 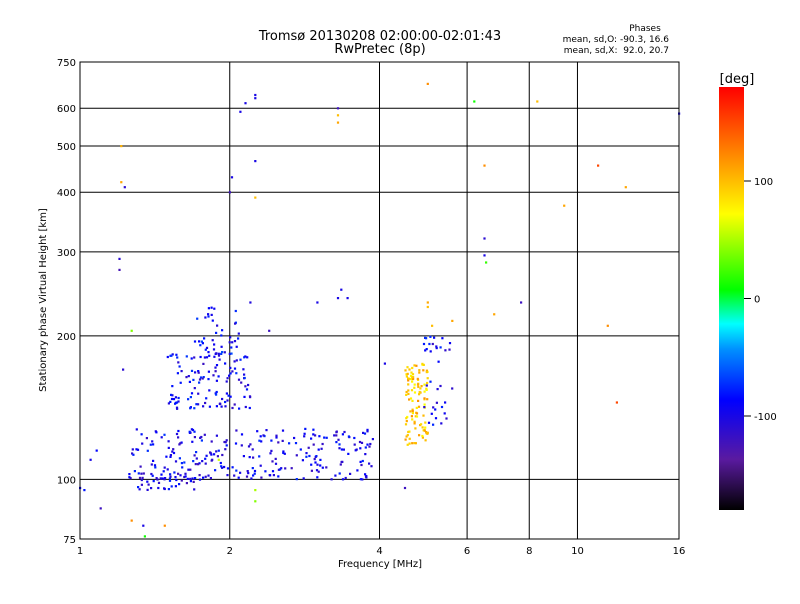 I want to click on colorbar: [deg] 100 0 -100, so click(x=748, y=291).